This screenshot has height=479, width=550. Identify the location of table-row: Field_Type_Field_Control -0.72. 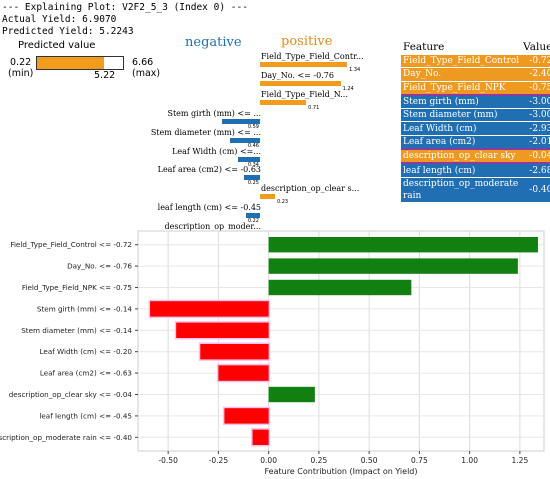
(475, 60).